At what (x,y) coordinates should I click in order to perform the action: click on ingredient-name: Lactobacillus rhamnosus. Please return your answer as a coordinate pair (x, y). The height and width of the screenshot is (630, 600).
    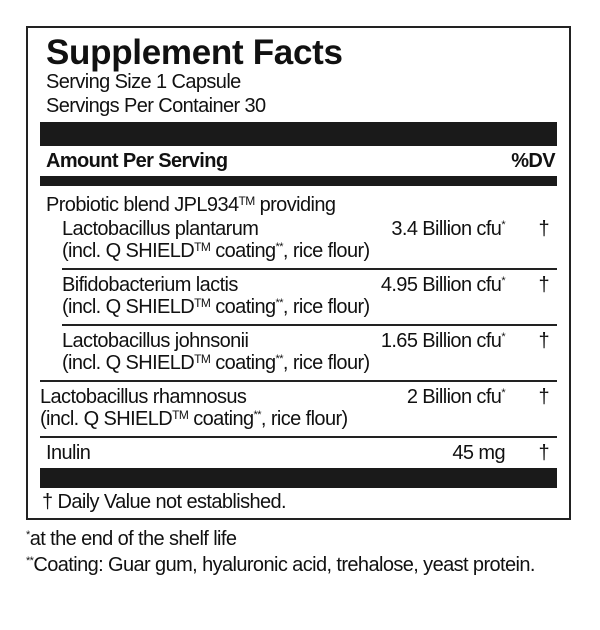
    Looking at the image, I should click on (143, 397).